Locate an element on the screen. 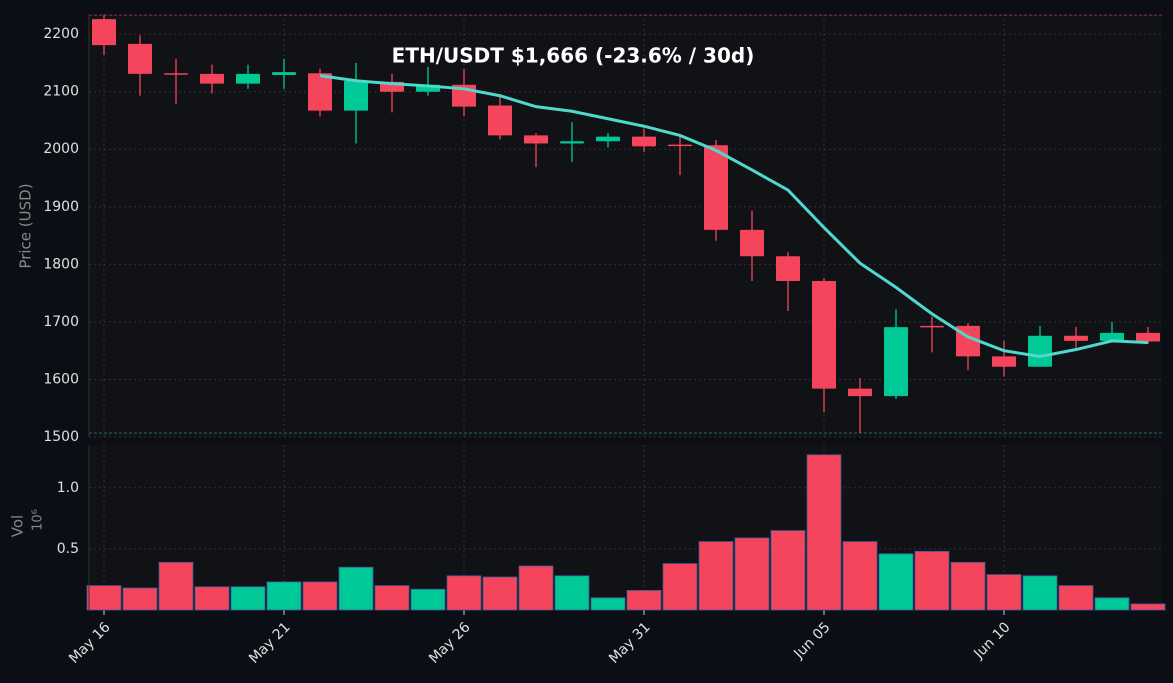  y-tick-label: 1600 is located at coordinates (61, 379).